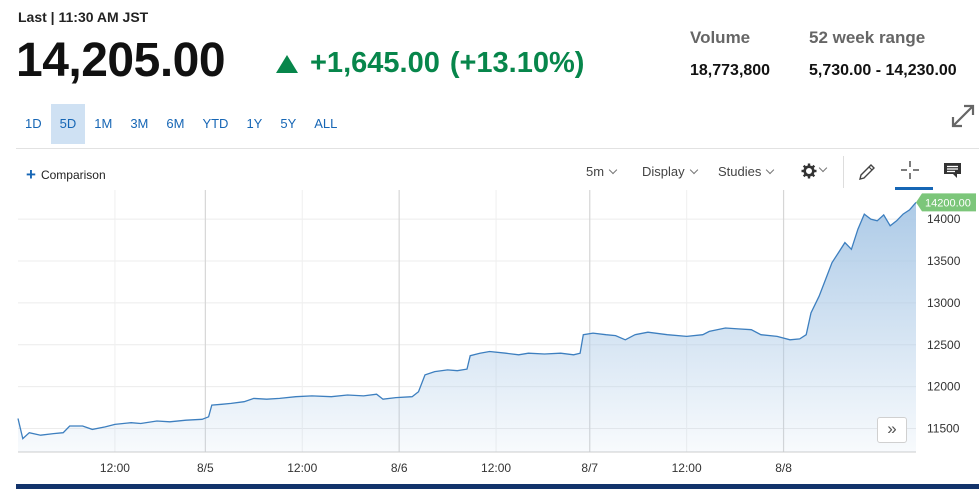 This screenshot has width=979, height=493. What do you see at coordinates (944, 345) in the screenshot?
I see `y-tick-label: 12500` at bounding box center [944, 345].